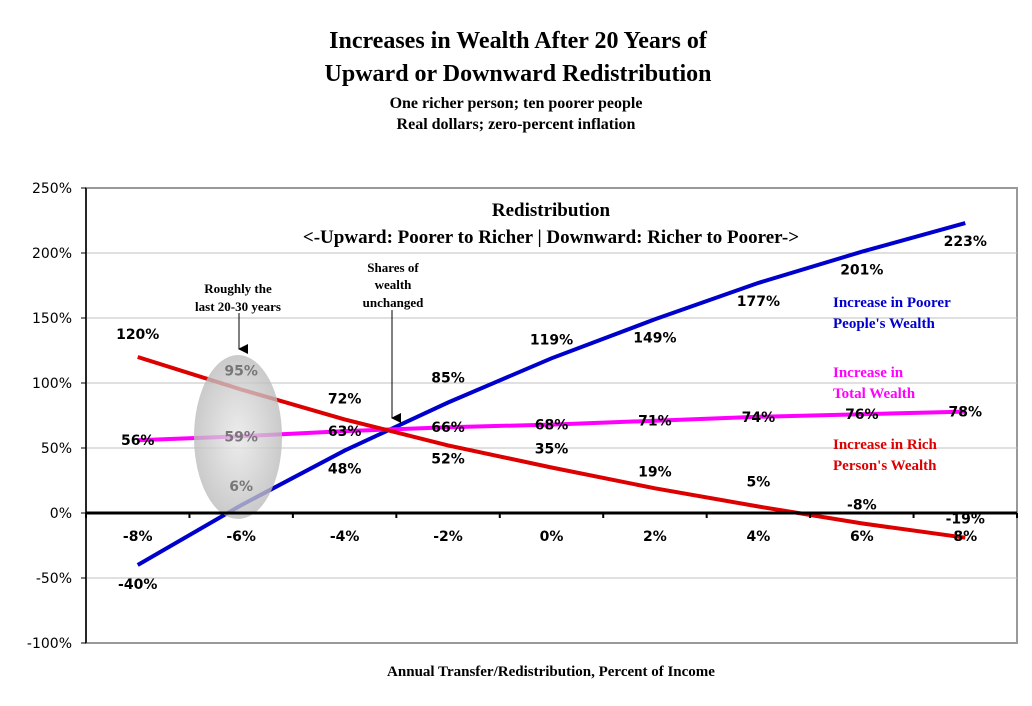 This screenshot has width=1032, height=706. Describe the element at coordinates (965, 242) in the screenshot. I see `data-label: 223%` at that location.